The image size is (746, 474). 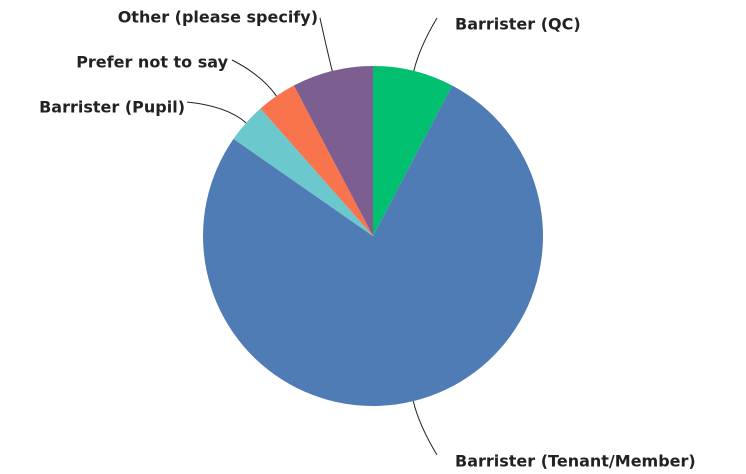 I want to click on slice-label: Barrister (Tenant/Member), so click(x=575, y=461).